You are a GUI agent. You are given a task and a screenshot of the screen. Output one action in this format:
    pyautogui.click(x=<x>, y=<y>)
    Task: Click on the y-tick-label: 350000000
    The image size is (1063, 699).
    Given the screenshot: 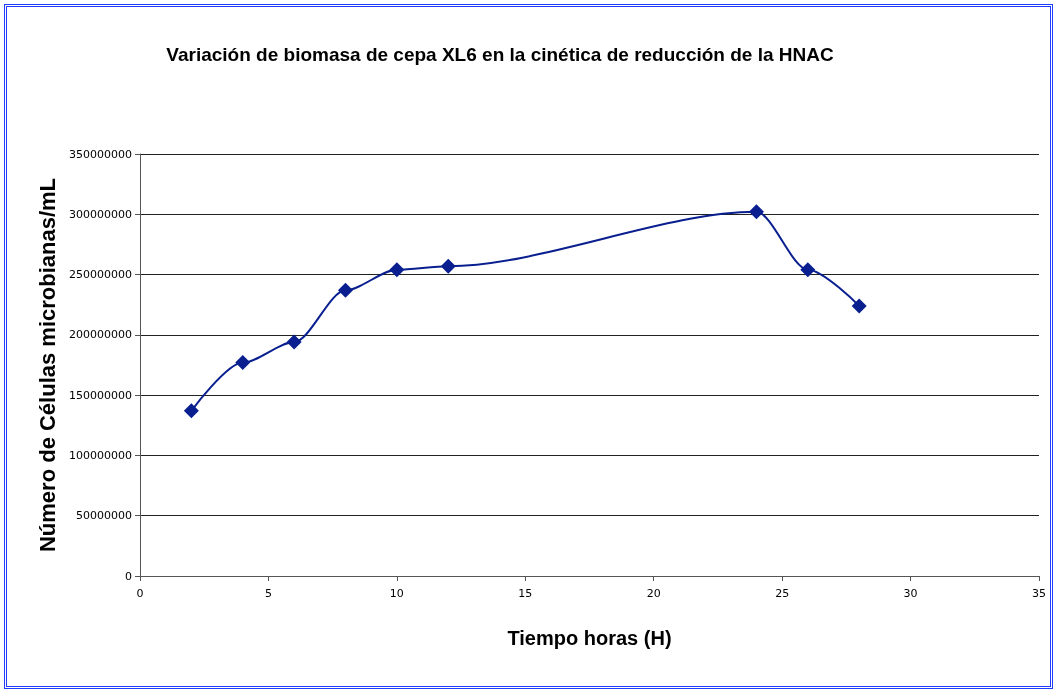 What is the action you would take?
    pyautogui.click(x=100, y=154)
    